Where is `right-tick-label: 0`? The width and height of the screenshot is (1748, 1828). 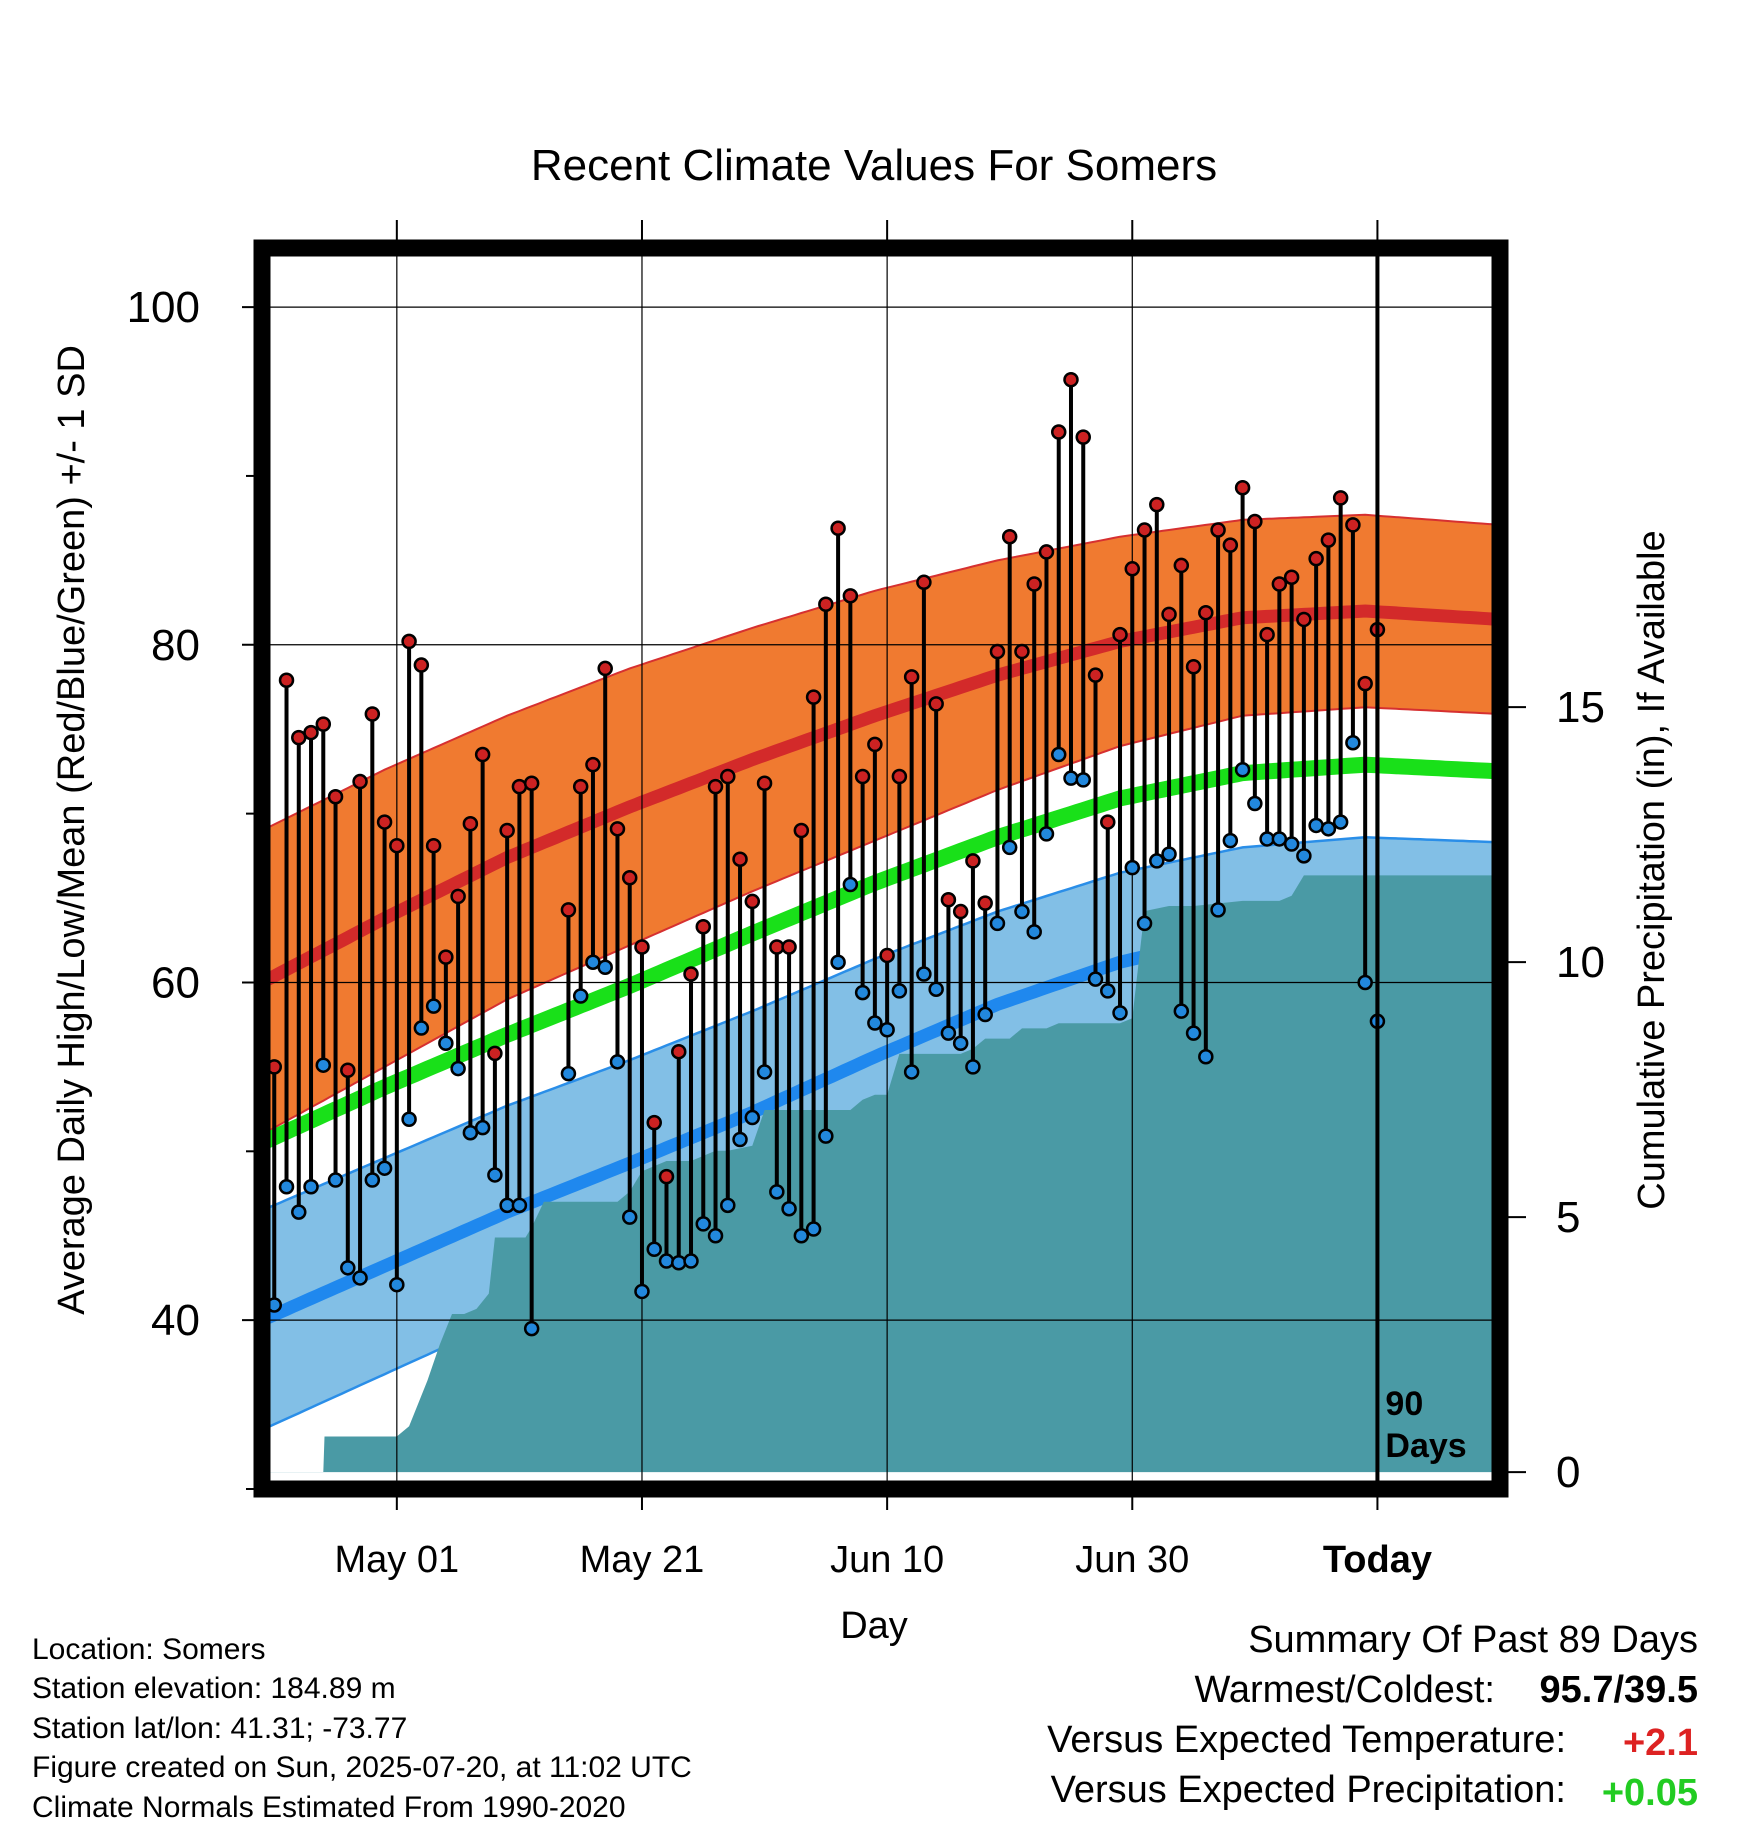 right-tick-label: 0 is located at coordinates (1568, 1472).